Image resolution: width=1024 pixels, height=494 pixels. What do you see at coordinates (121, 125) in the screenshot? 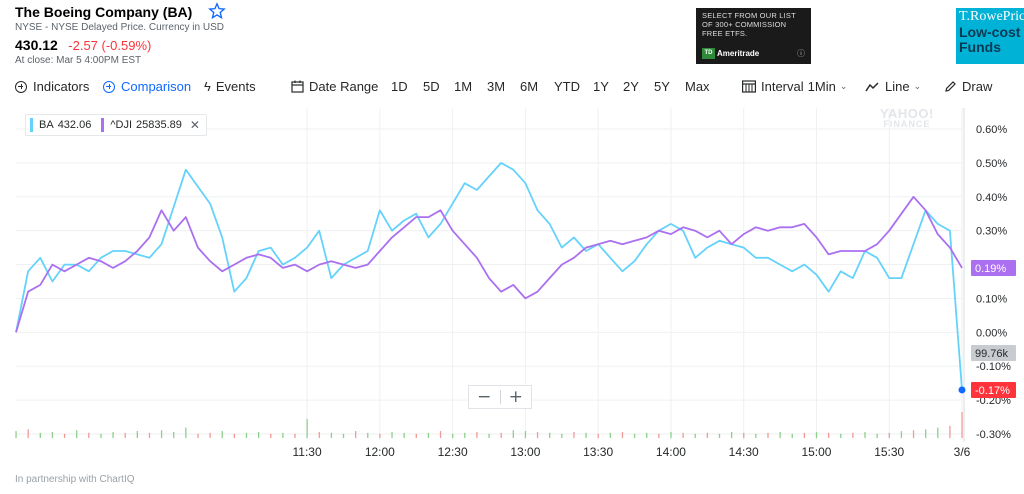
I see `legend-symbol-dji: ^DJI` at bounding box center [121, 125].